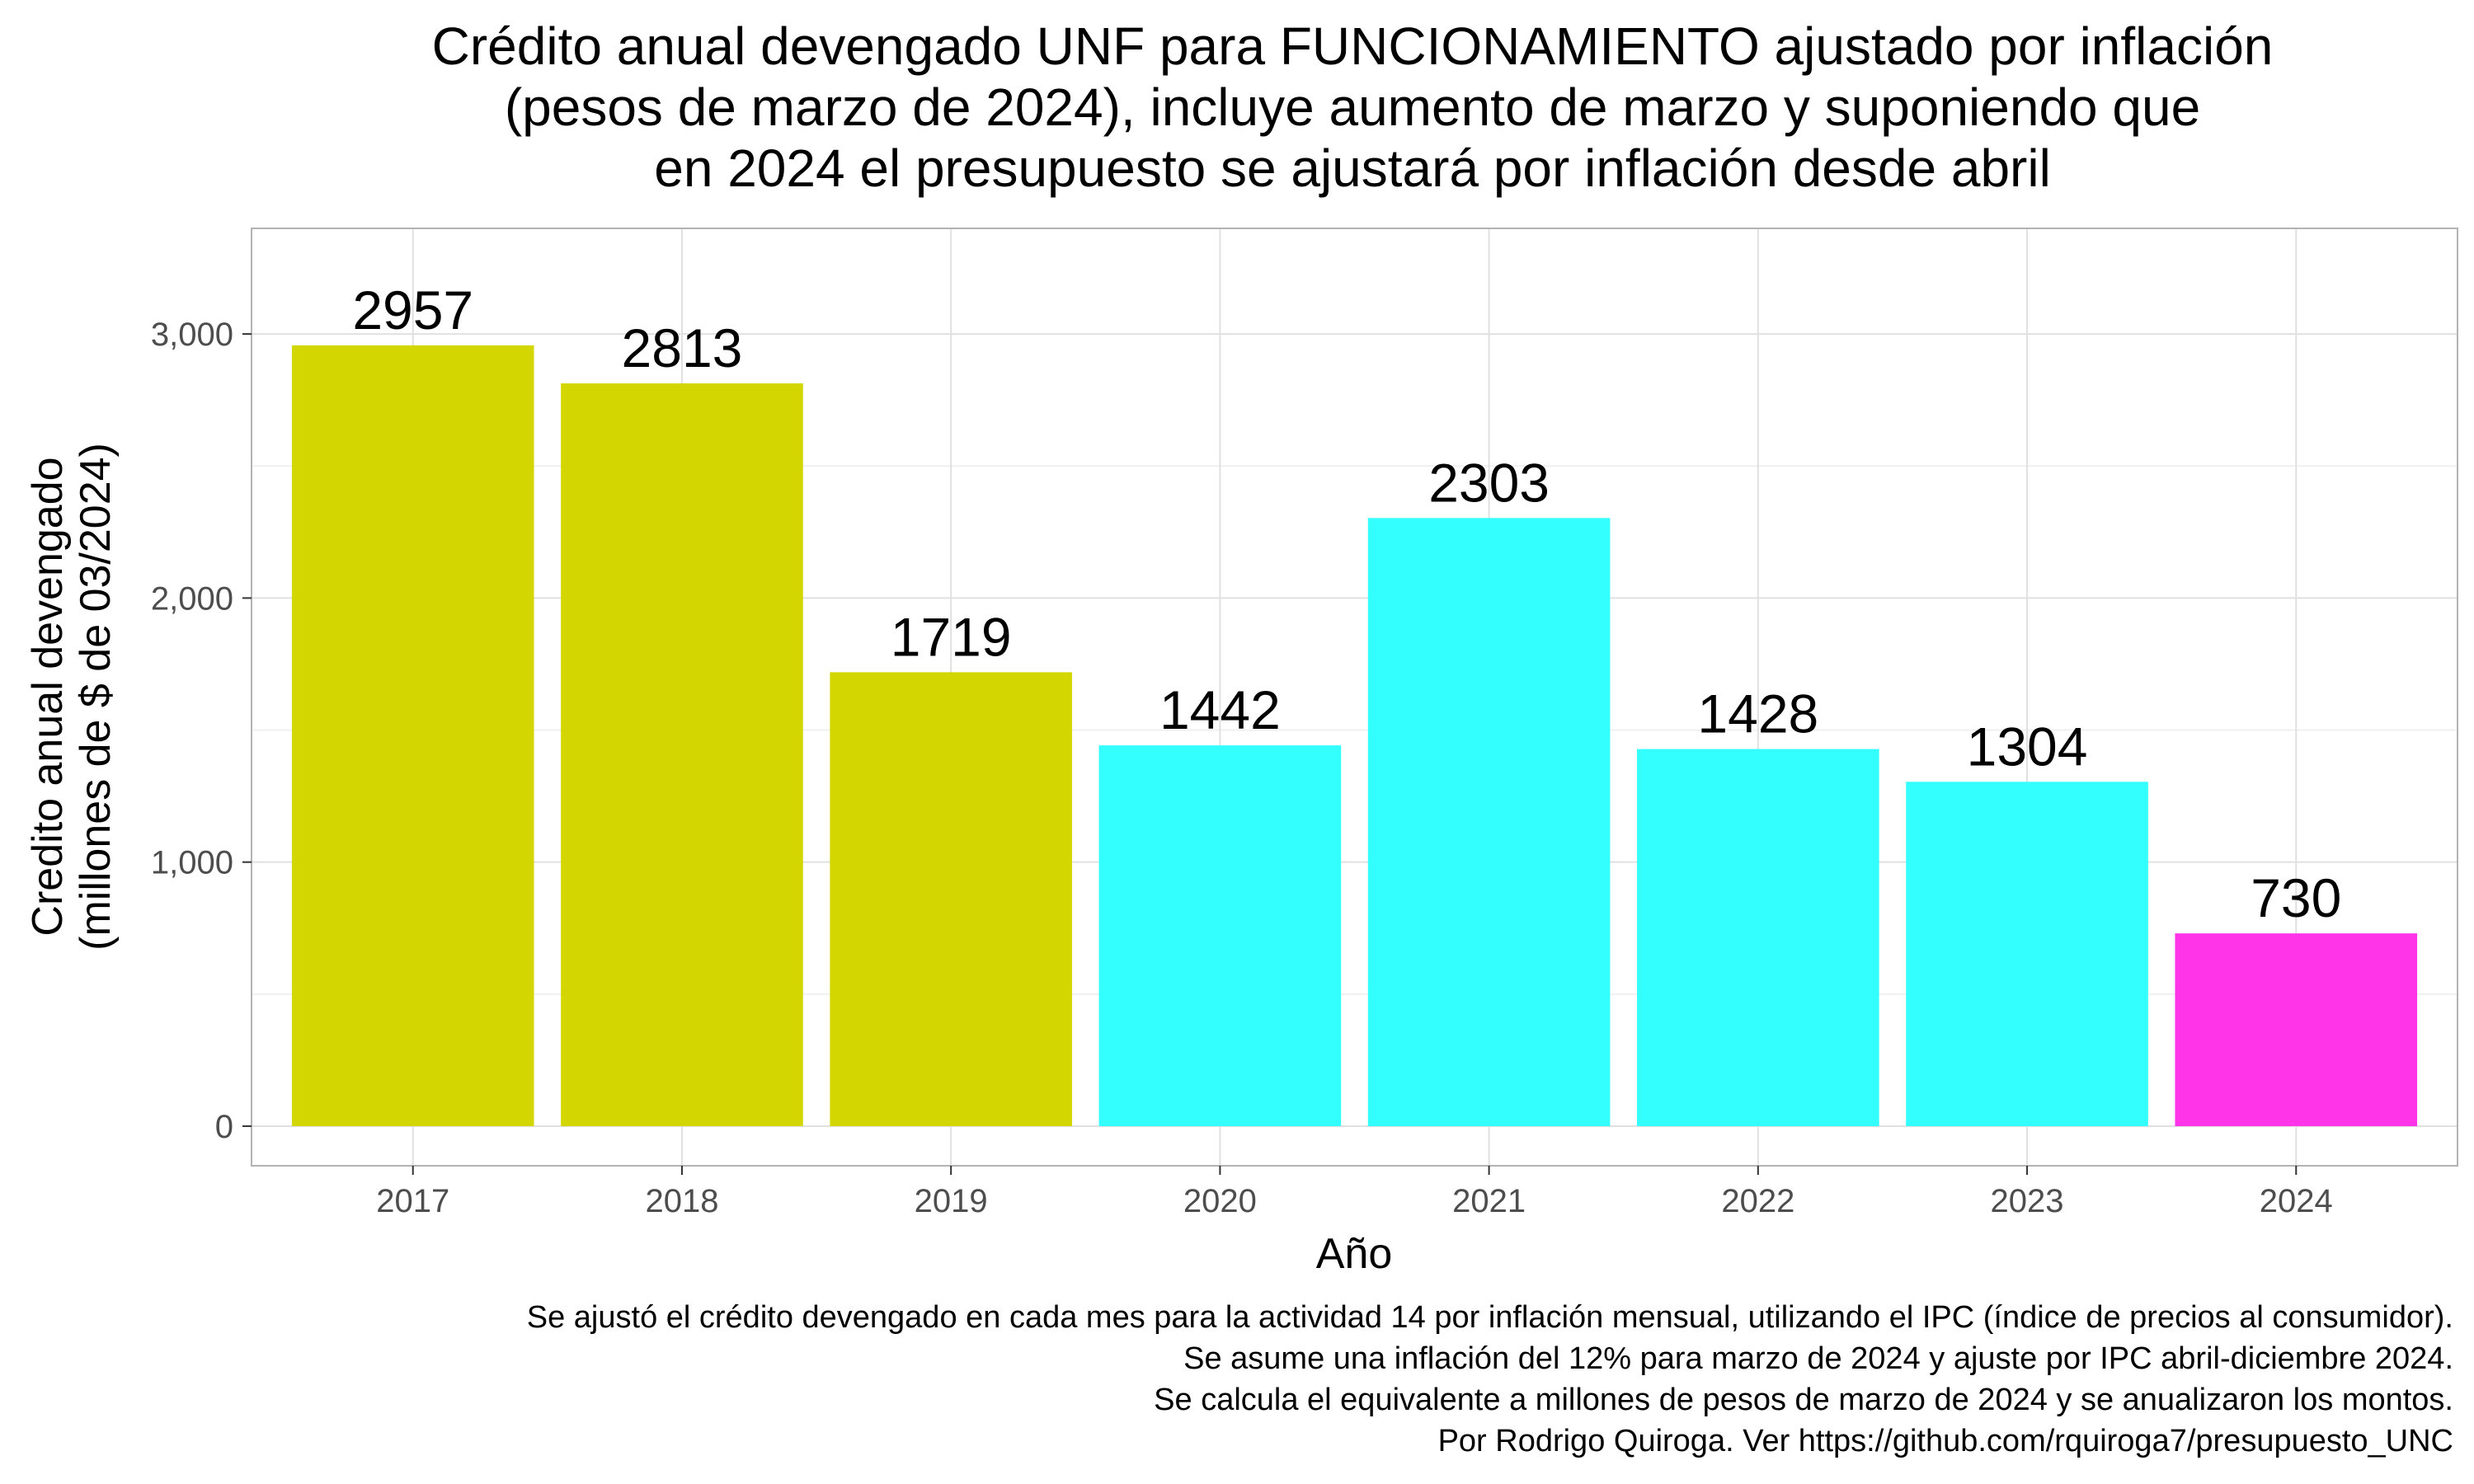 The height and width of the screenshot is (1484, 2474). I want to click on x-tick-label-2023: 2023, so click(2027, 1201).